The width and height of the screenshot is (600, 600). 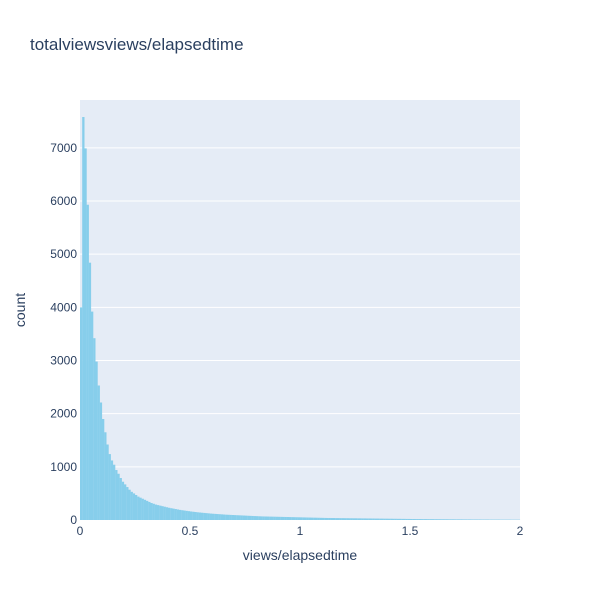 What do you see at coordinates (137, 44) in the screenshot?
I see `chart-title: totalviewsviews/elapsedtime` at bounding box center [137, 44].